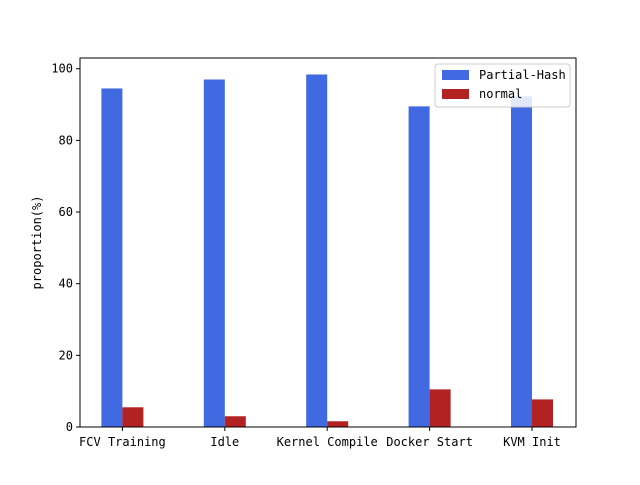 The image size is (640, 485). What do you see at coordinates (455, 94) in the screenshot?
I see `legend-swatch-normal` at bounding box center [455, 94].